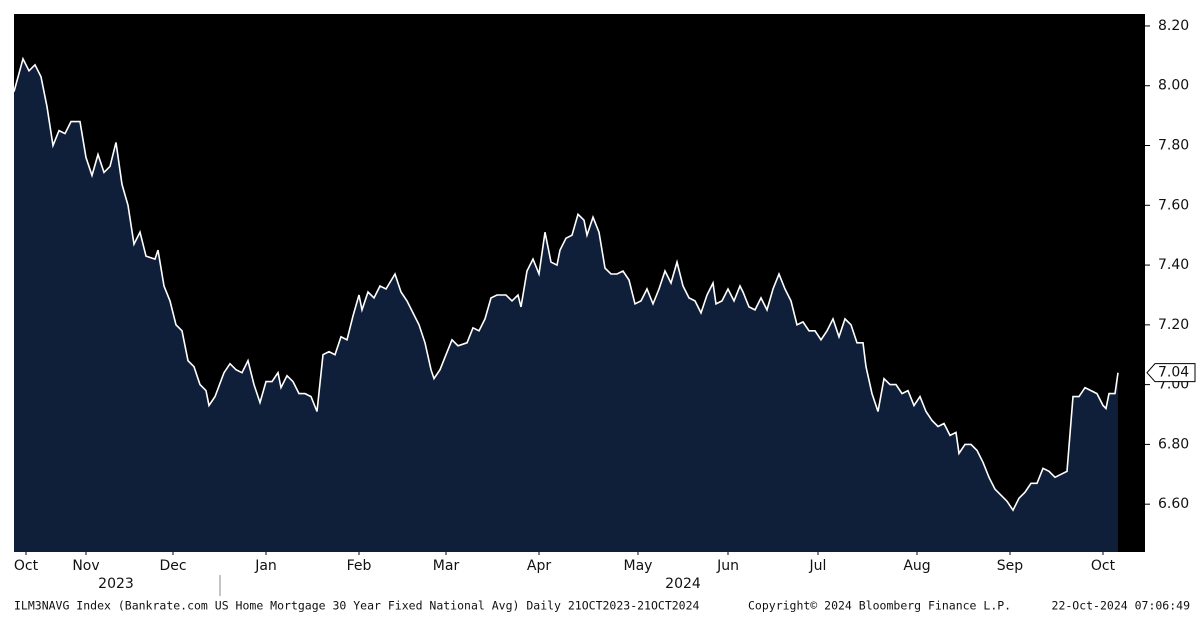 This screenshot has width=1200, height=642. Describe the element at coordinates (1173, 444) in the screenshot. I see `y-tick-label: 6.80` at that location.